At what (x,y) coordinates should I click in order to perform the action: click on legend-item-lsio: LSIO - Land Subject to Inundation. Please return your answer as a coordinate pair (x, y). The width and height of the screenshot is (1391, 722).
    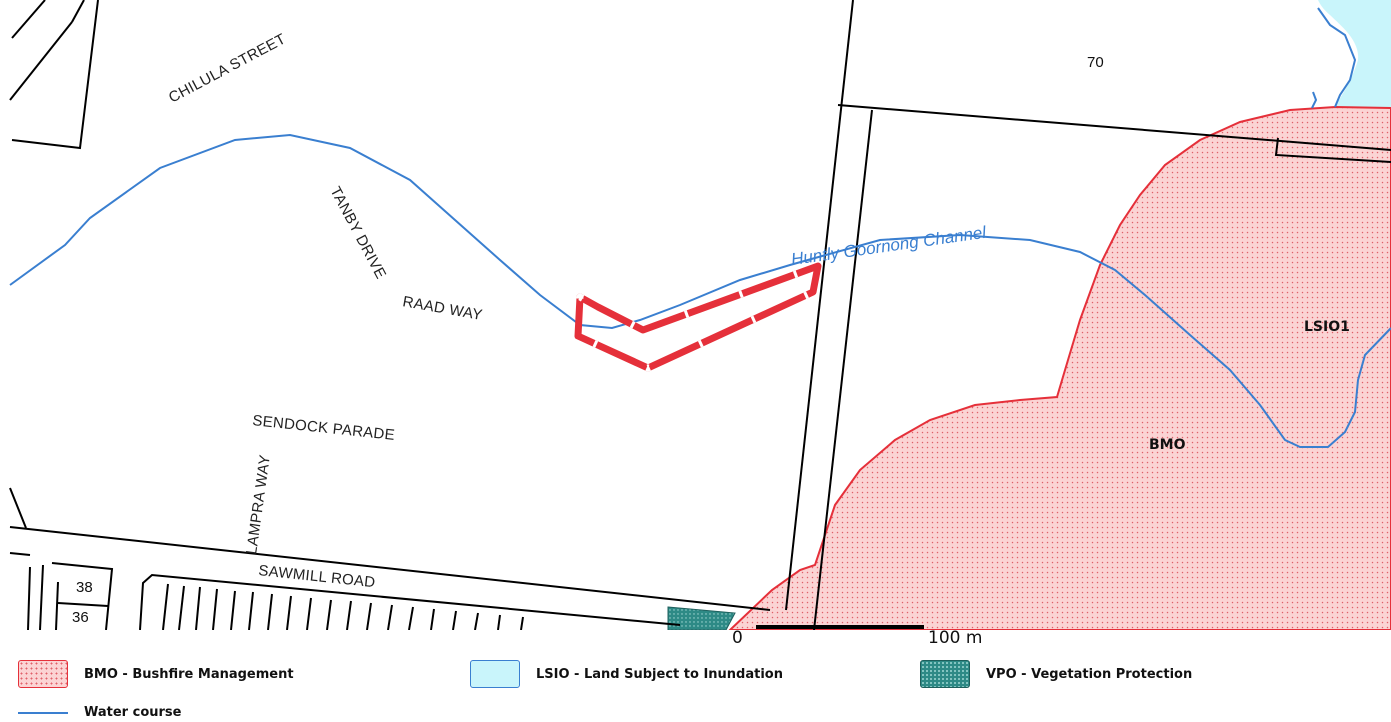
    Looking at the image, I should click on (626, 674).